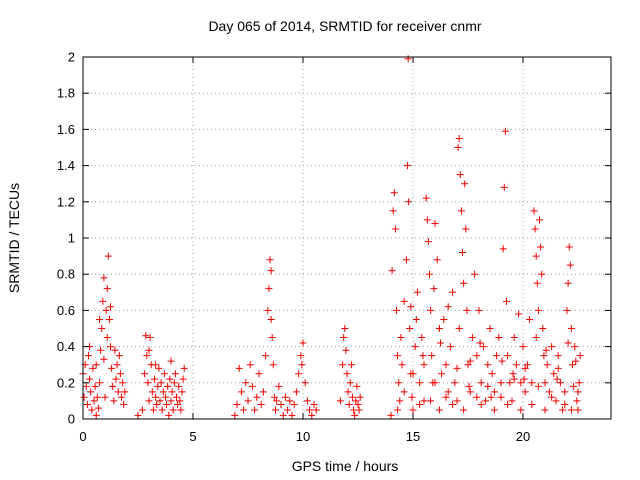  What do you see at coordinates (66, 165) in the screenshot?
I see `y-tick-label: 1.4` at bounding box center [66, 165].